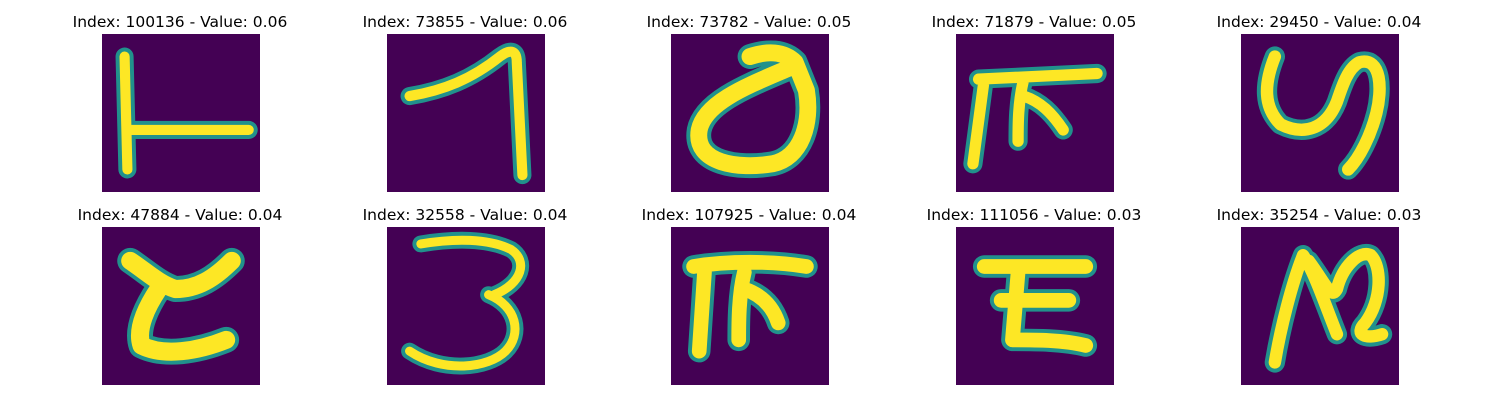  Describe the element at coordinates (1319, 215) in the screenshot. I see `panel-title: Index: 35254 - Value: 0.03` at that location.